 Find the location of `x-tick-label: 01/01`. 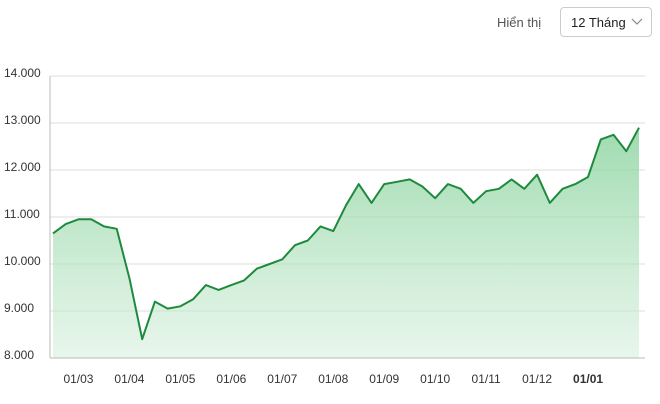

x-tick-label: 01/01 is located at coordinates (588, 379).